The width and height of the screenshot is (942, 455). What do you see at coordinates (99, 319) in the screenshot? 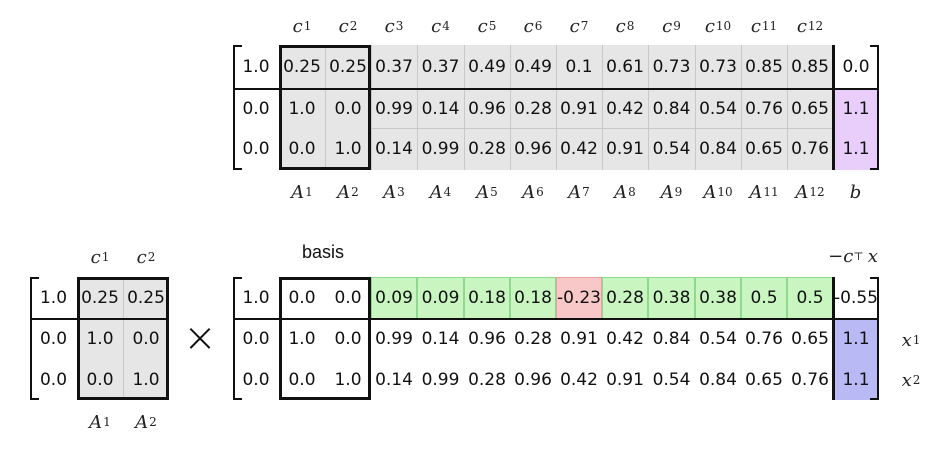
I see `left-header-rule` at bounding box center [99, 319].